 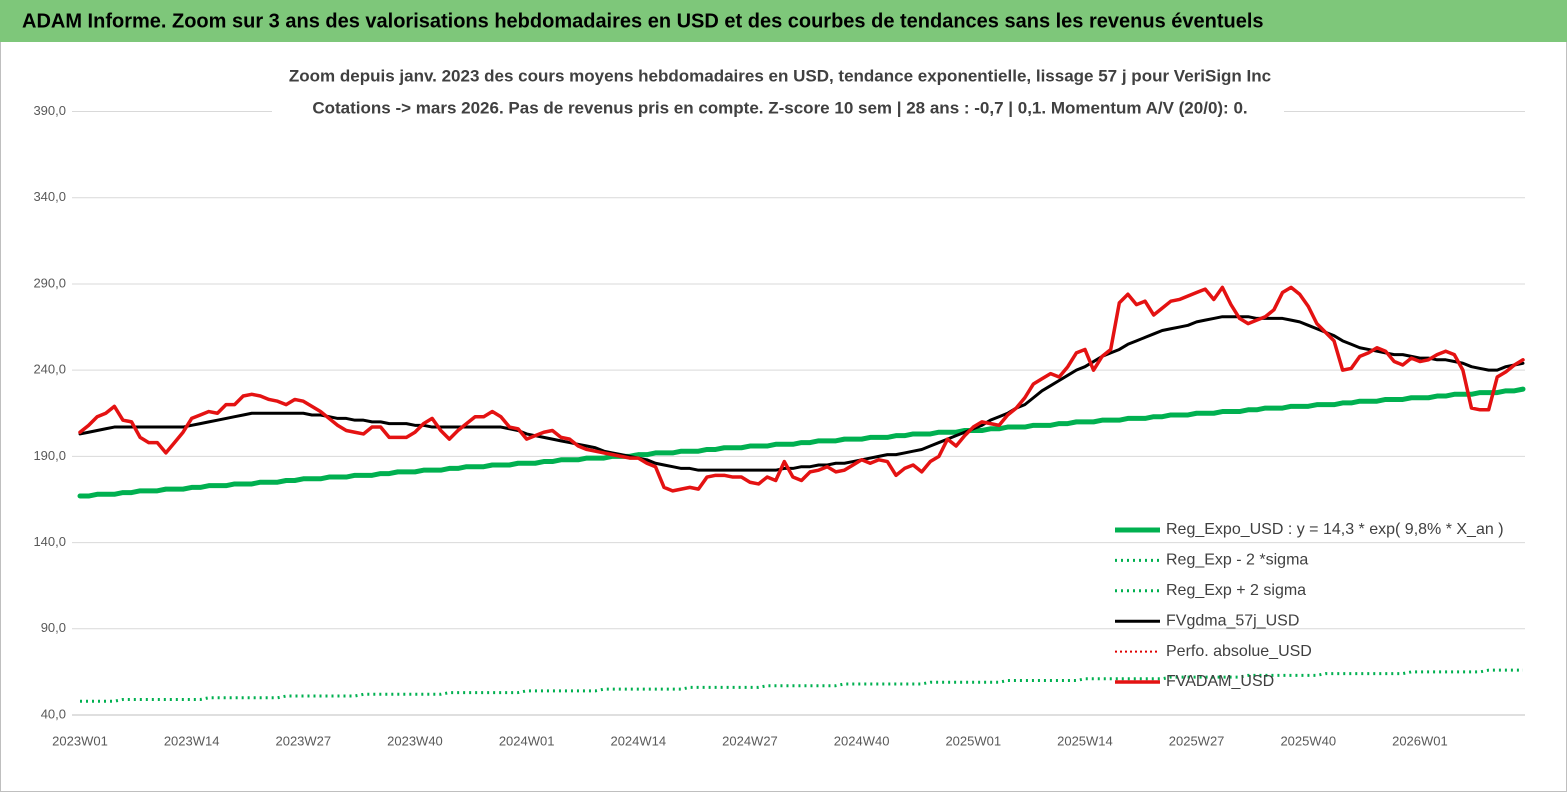 I want to click on y-tick-label: 290,0, so click(x=49, y=282).